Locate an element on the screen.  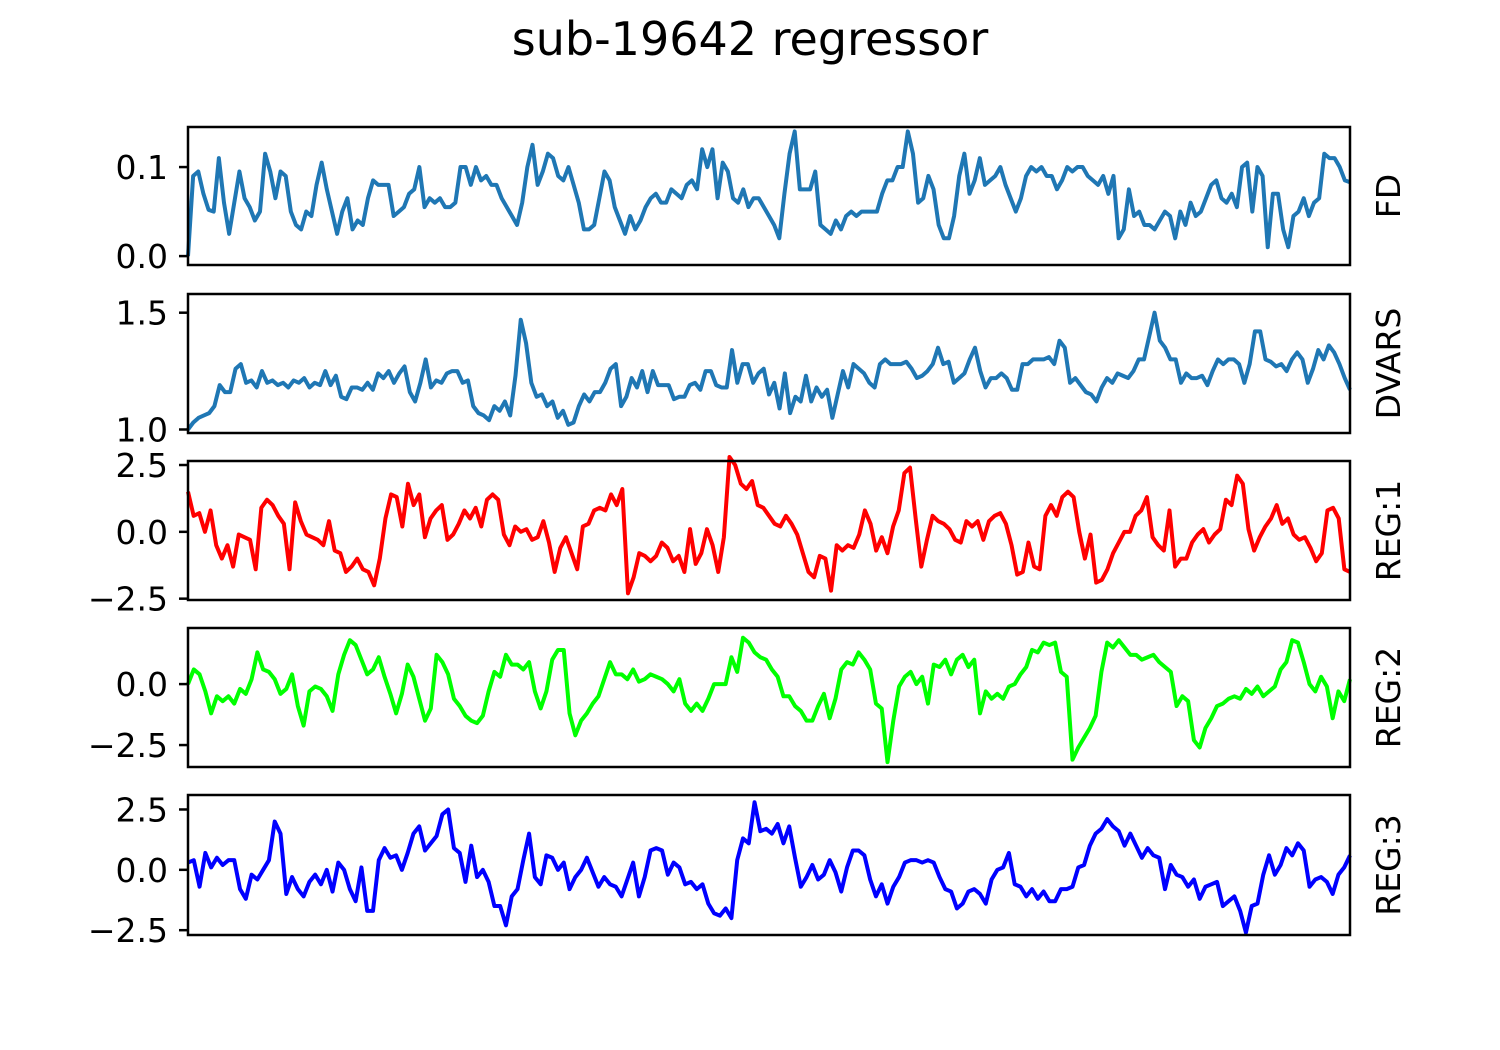
panel-dvars: 1.0 1.5 DVARS is located at coordinates (762, 370).